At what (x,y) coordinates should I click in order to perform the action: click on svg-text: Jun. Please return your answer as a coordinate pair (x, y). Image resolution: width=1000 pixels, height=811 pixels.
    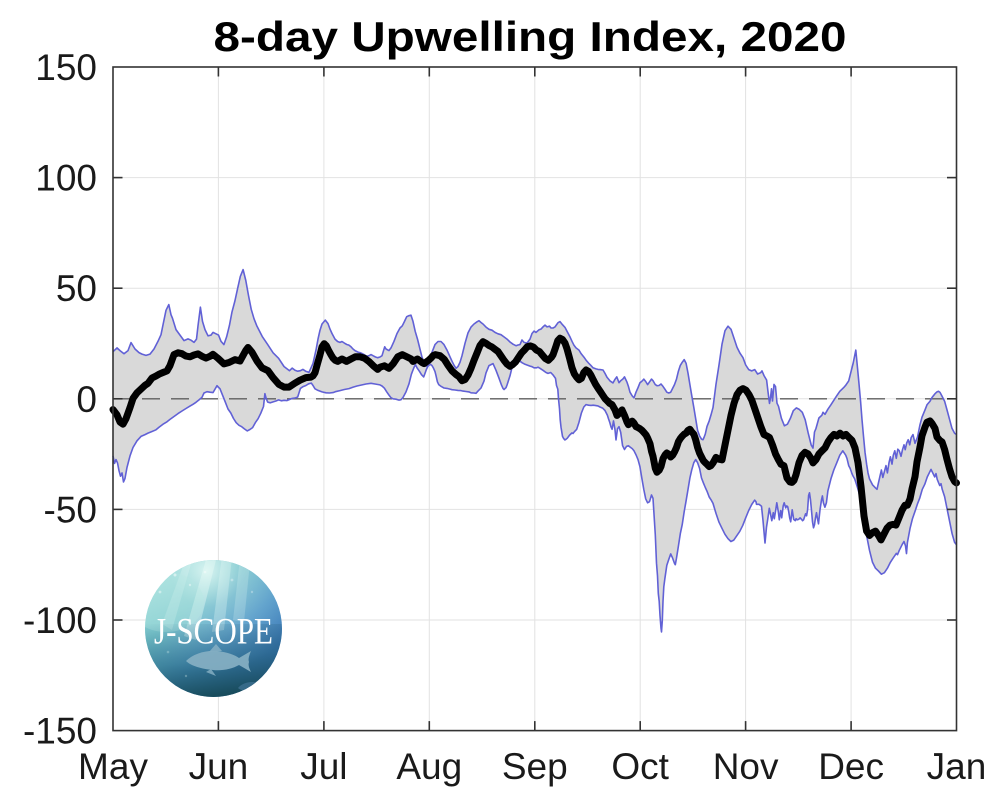
    Looking at the image, I should click on (219, 766).